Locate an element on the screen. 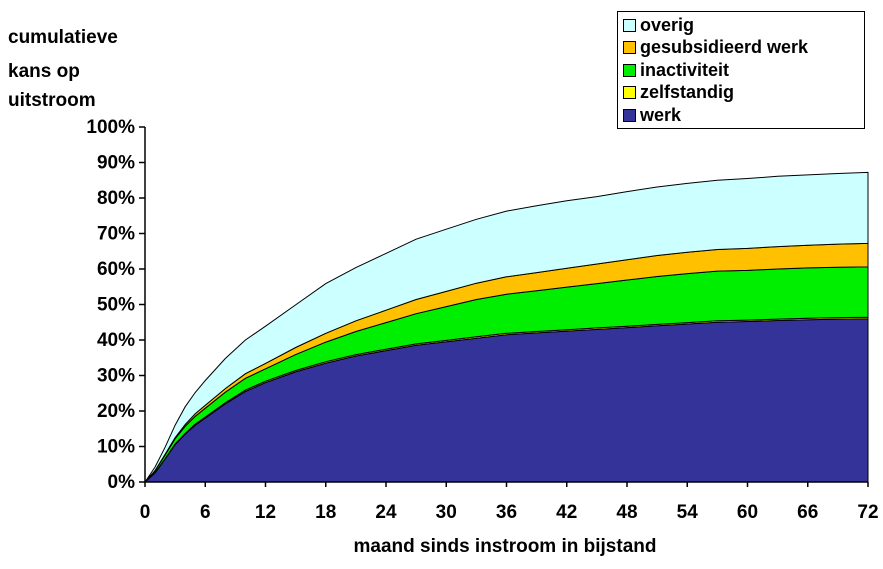 The height and width of the screenshot is (569, 883). x-tick-label: 66 is located at coordinates (807, 512).